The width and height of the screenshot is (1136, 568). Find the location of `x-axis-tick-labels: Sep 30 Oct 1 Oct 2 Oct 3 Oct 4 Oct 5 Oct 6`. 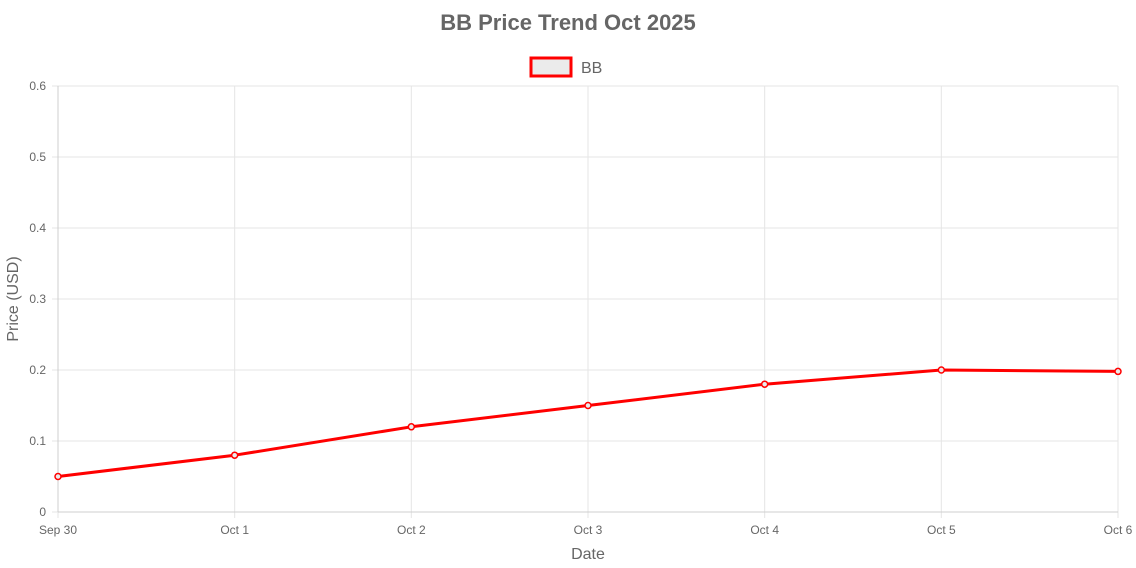

x-axis-tick-labels: Sep 30 Oct 1 Oct 2 Oct 3 Oct 4 Oct 5 Oct 6 is located at coordinates (586, 530).